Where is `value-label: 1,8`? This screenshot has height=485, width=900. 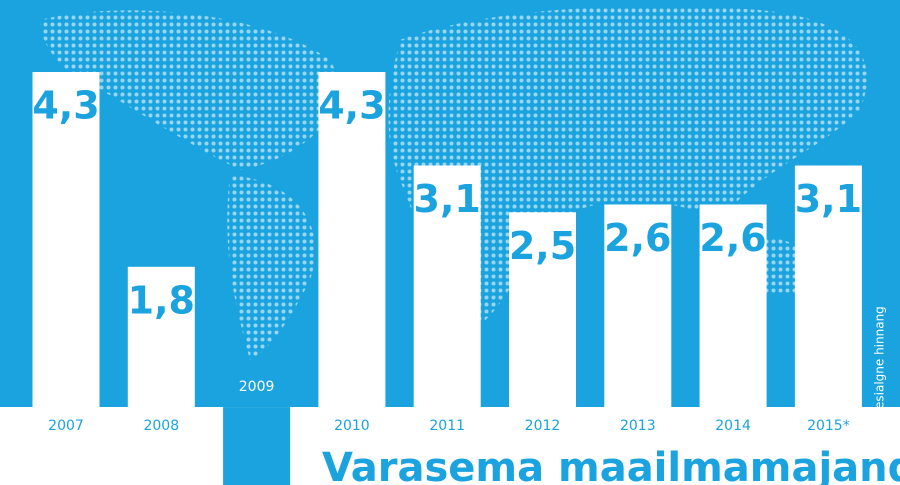 value-label: 1,8 is located at coordinates (161, 300).